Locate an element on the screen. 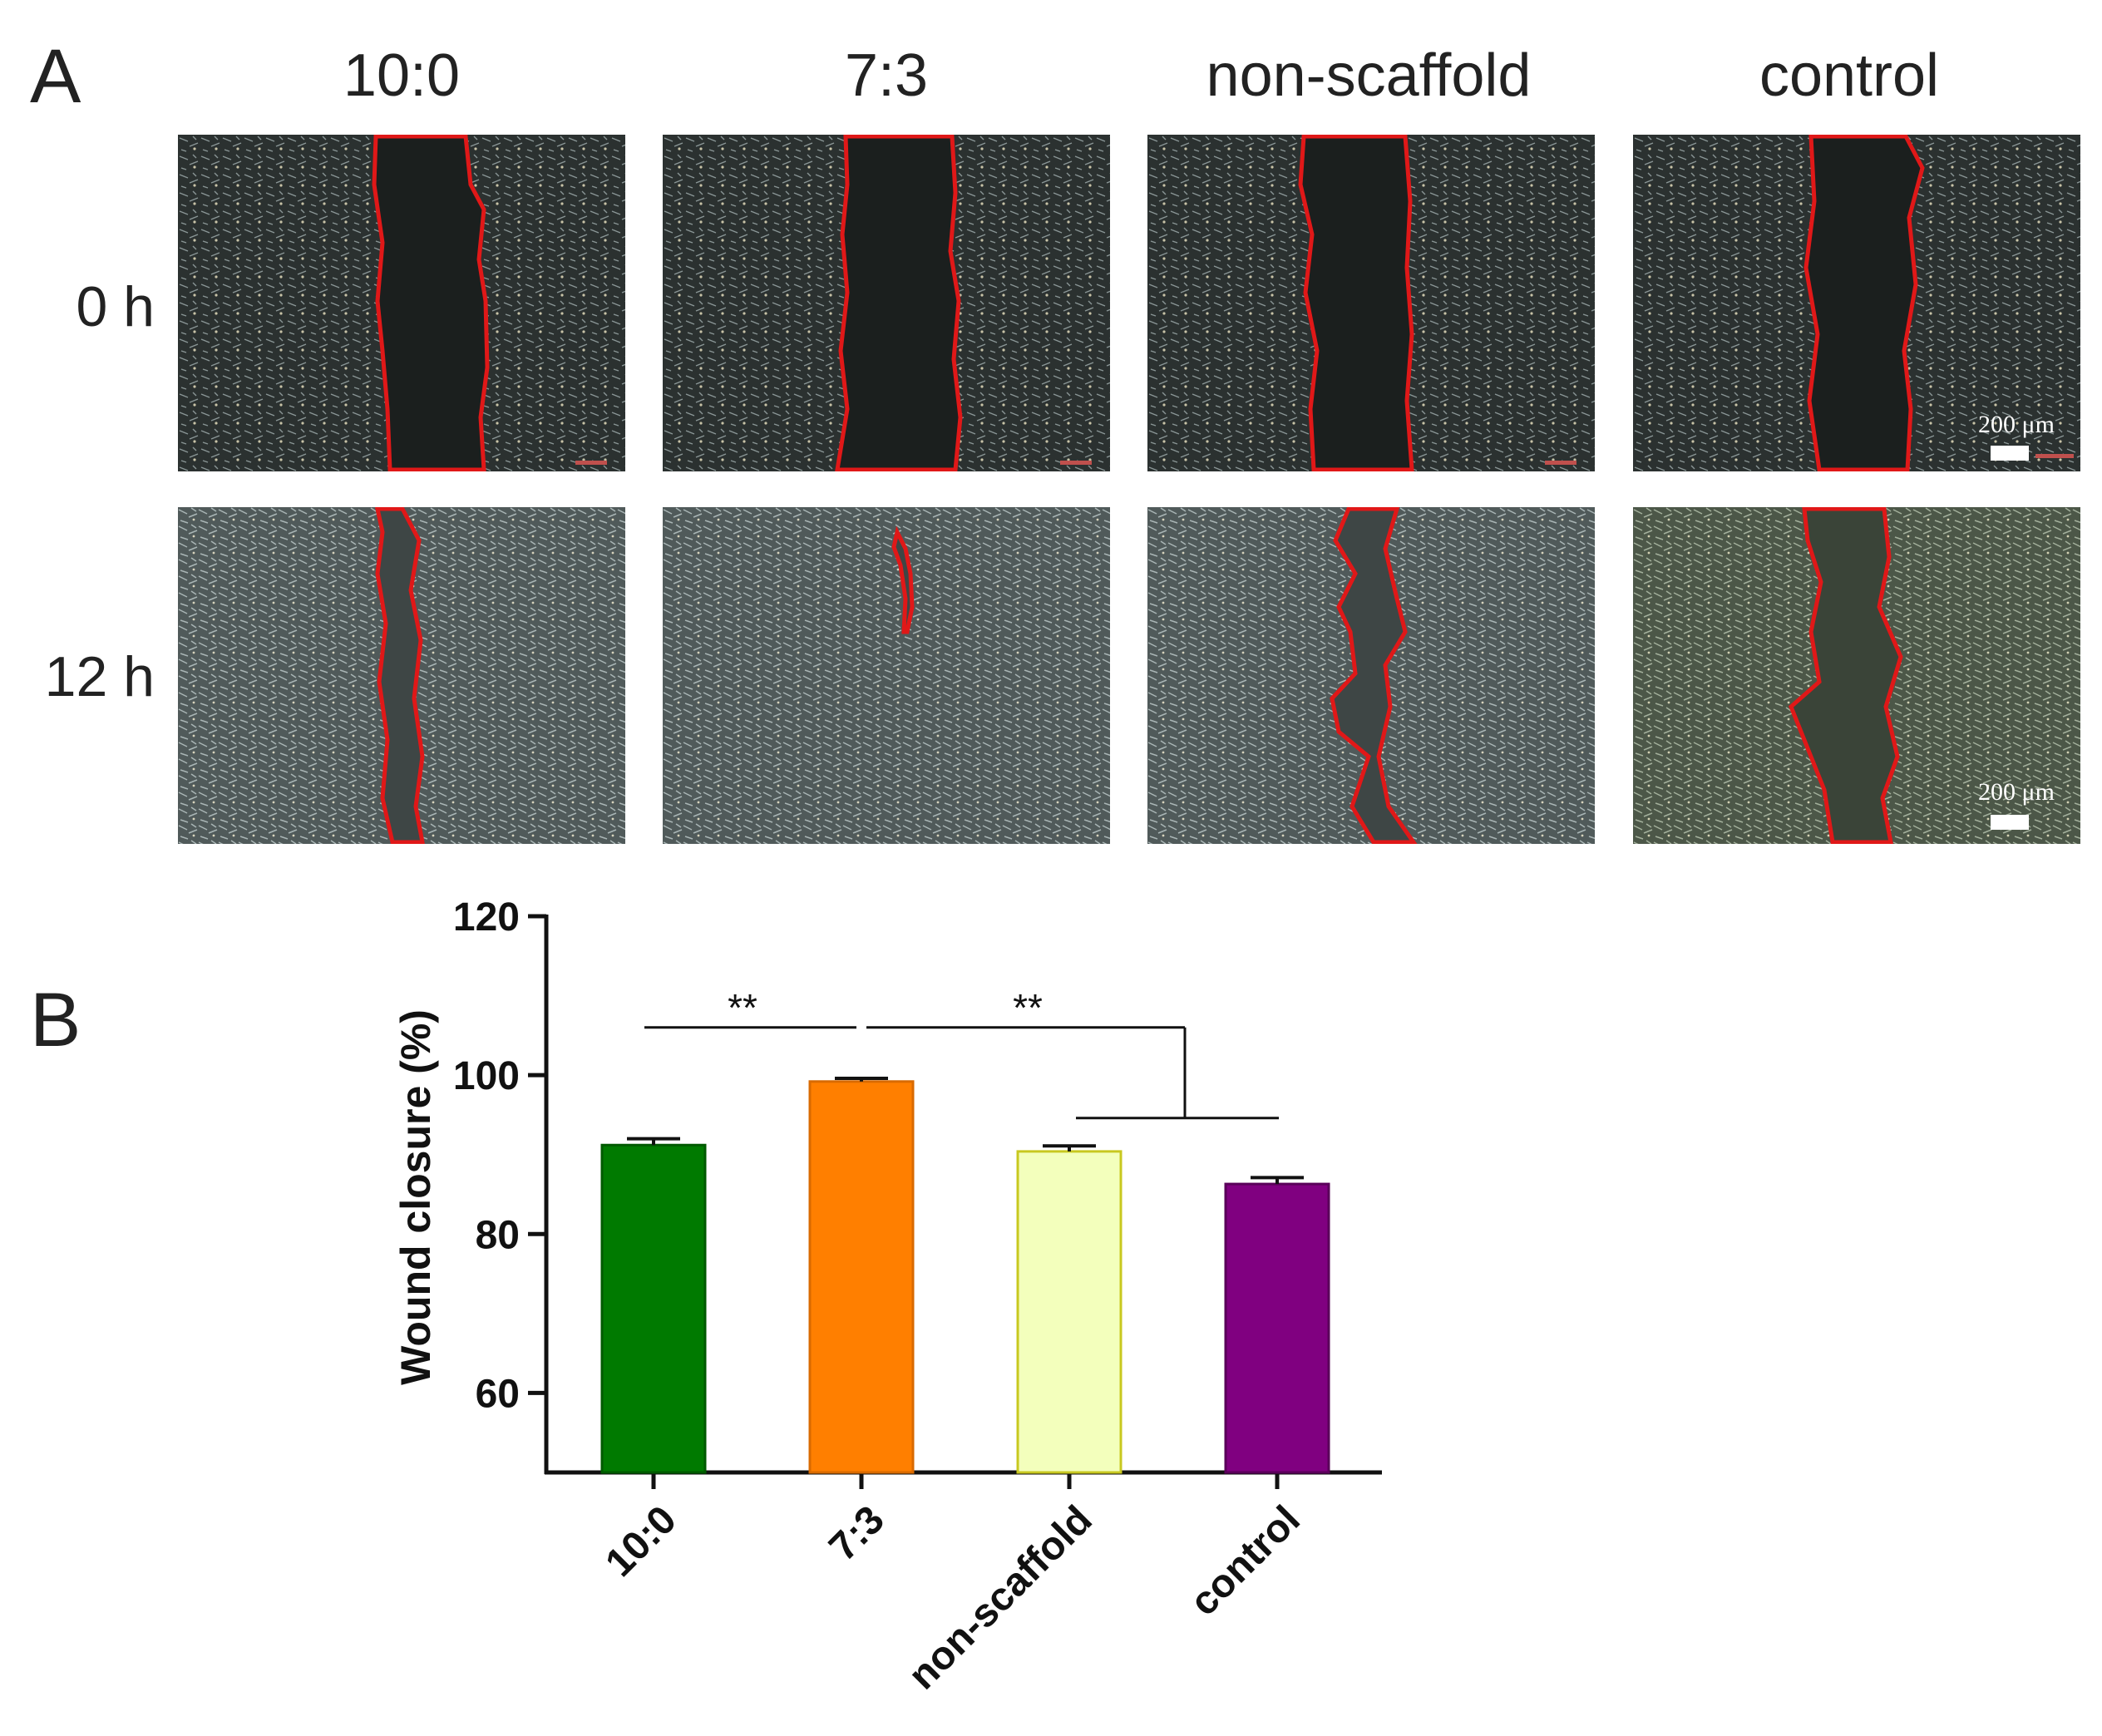 Image resolution: width=2102 pixels, height=1736 pixels. y-tick-label: 60 is located at coordinates (498, 1394).